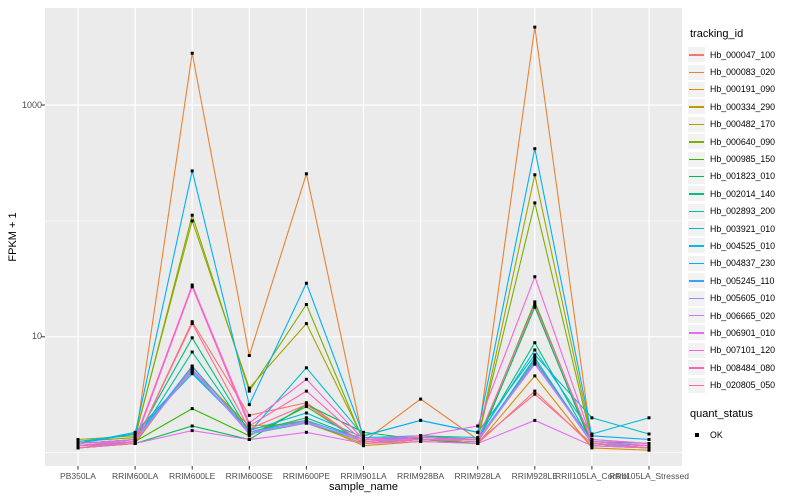  What do you see at coordinates (649, 476) in the screenshot?
I see `x-tick-label: RRII105LA_Stressed` at bounding box center [649, 476].